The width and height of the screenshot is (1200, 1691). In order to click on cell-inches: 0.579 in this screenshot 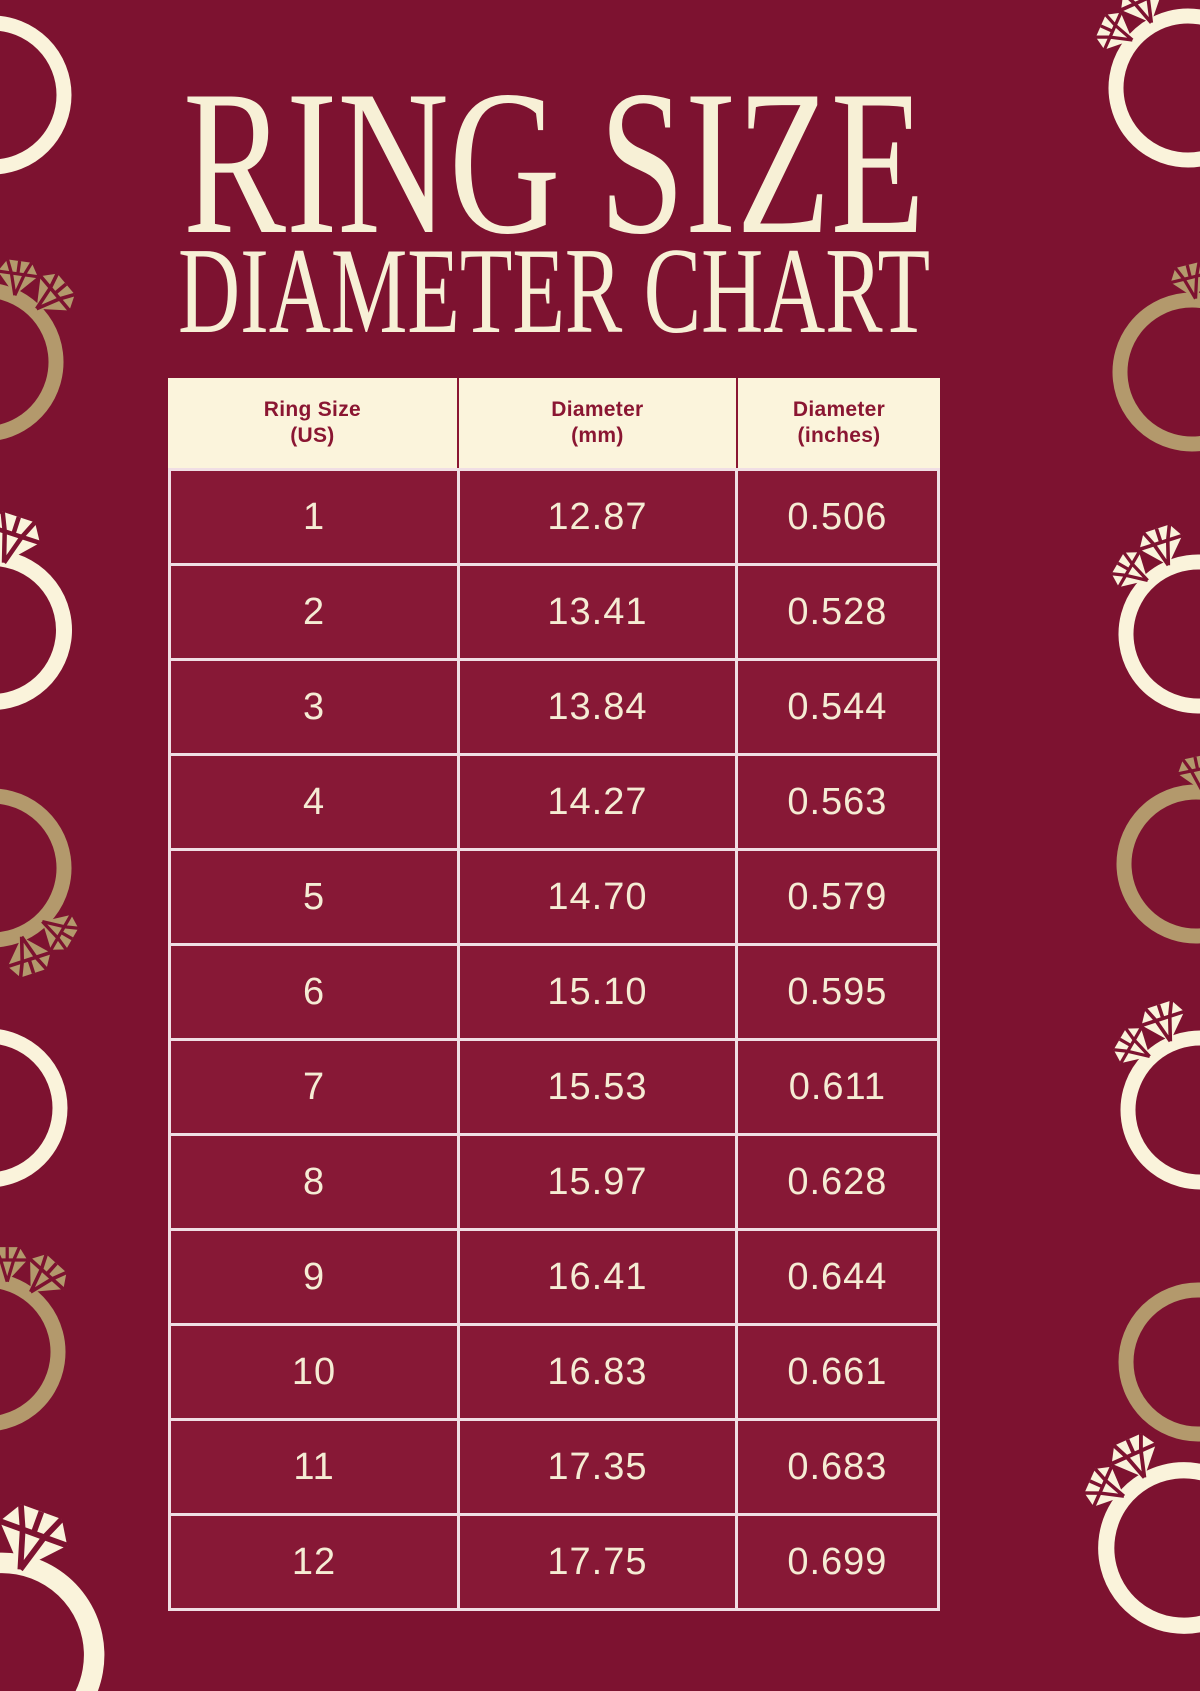, I will do `click(837, 897)`.